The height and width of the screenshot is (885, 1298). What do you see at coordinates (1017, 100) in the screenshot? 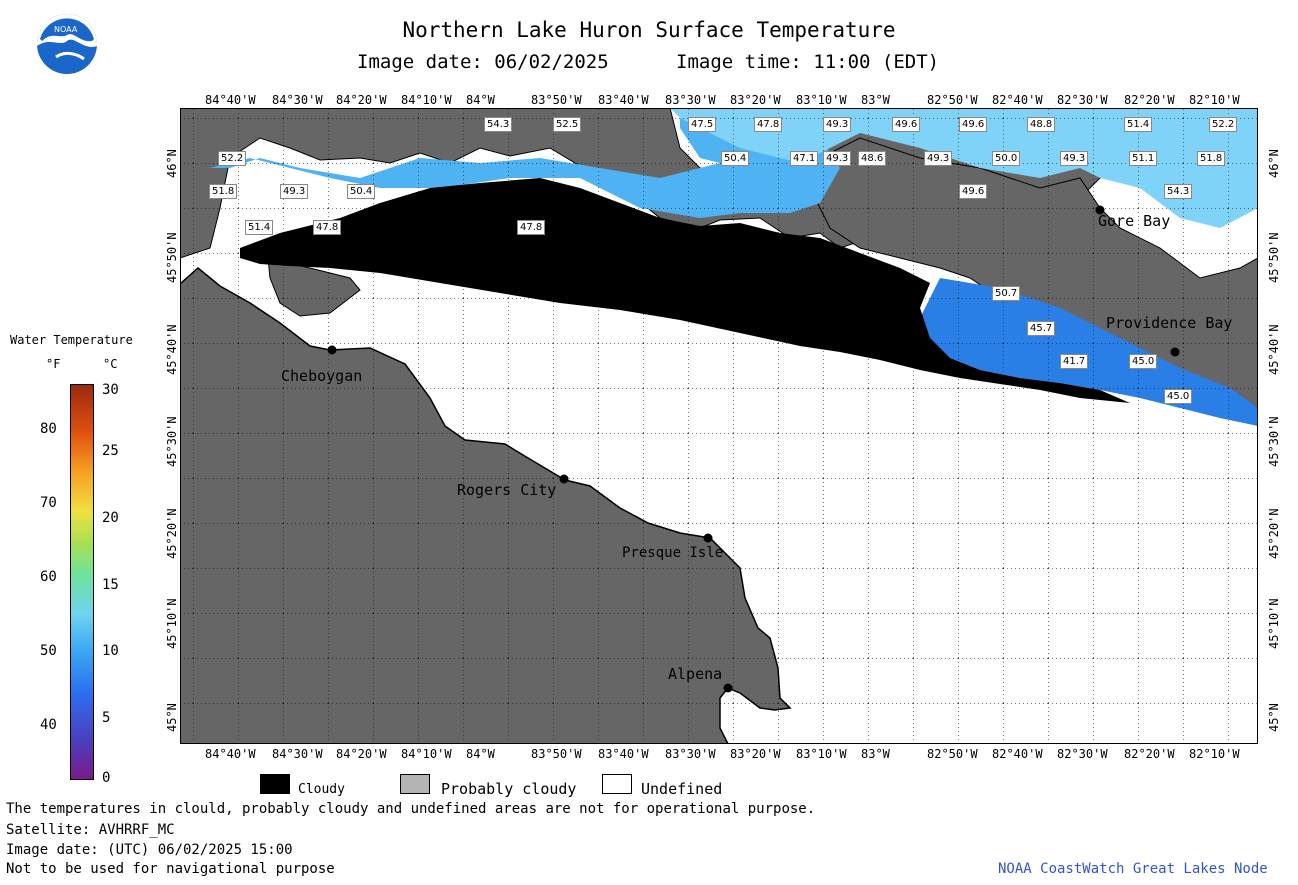
I see `x-tick-top: 82°40'W` at bounding box center [1017, 100].